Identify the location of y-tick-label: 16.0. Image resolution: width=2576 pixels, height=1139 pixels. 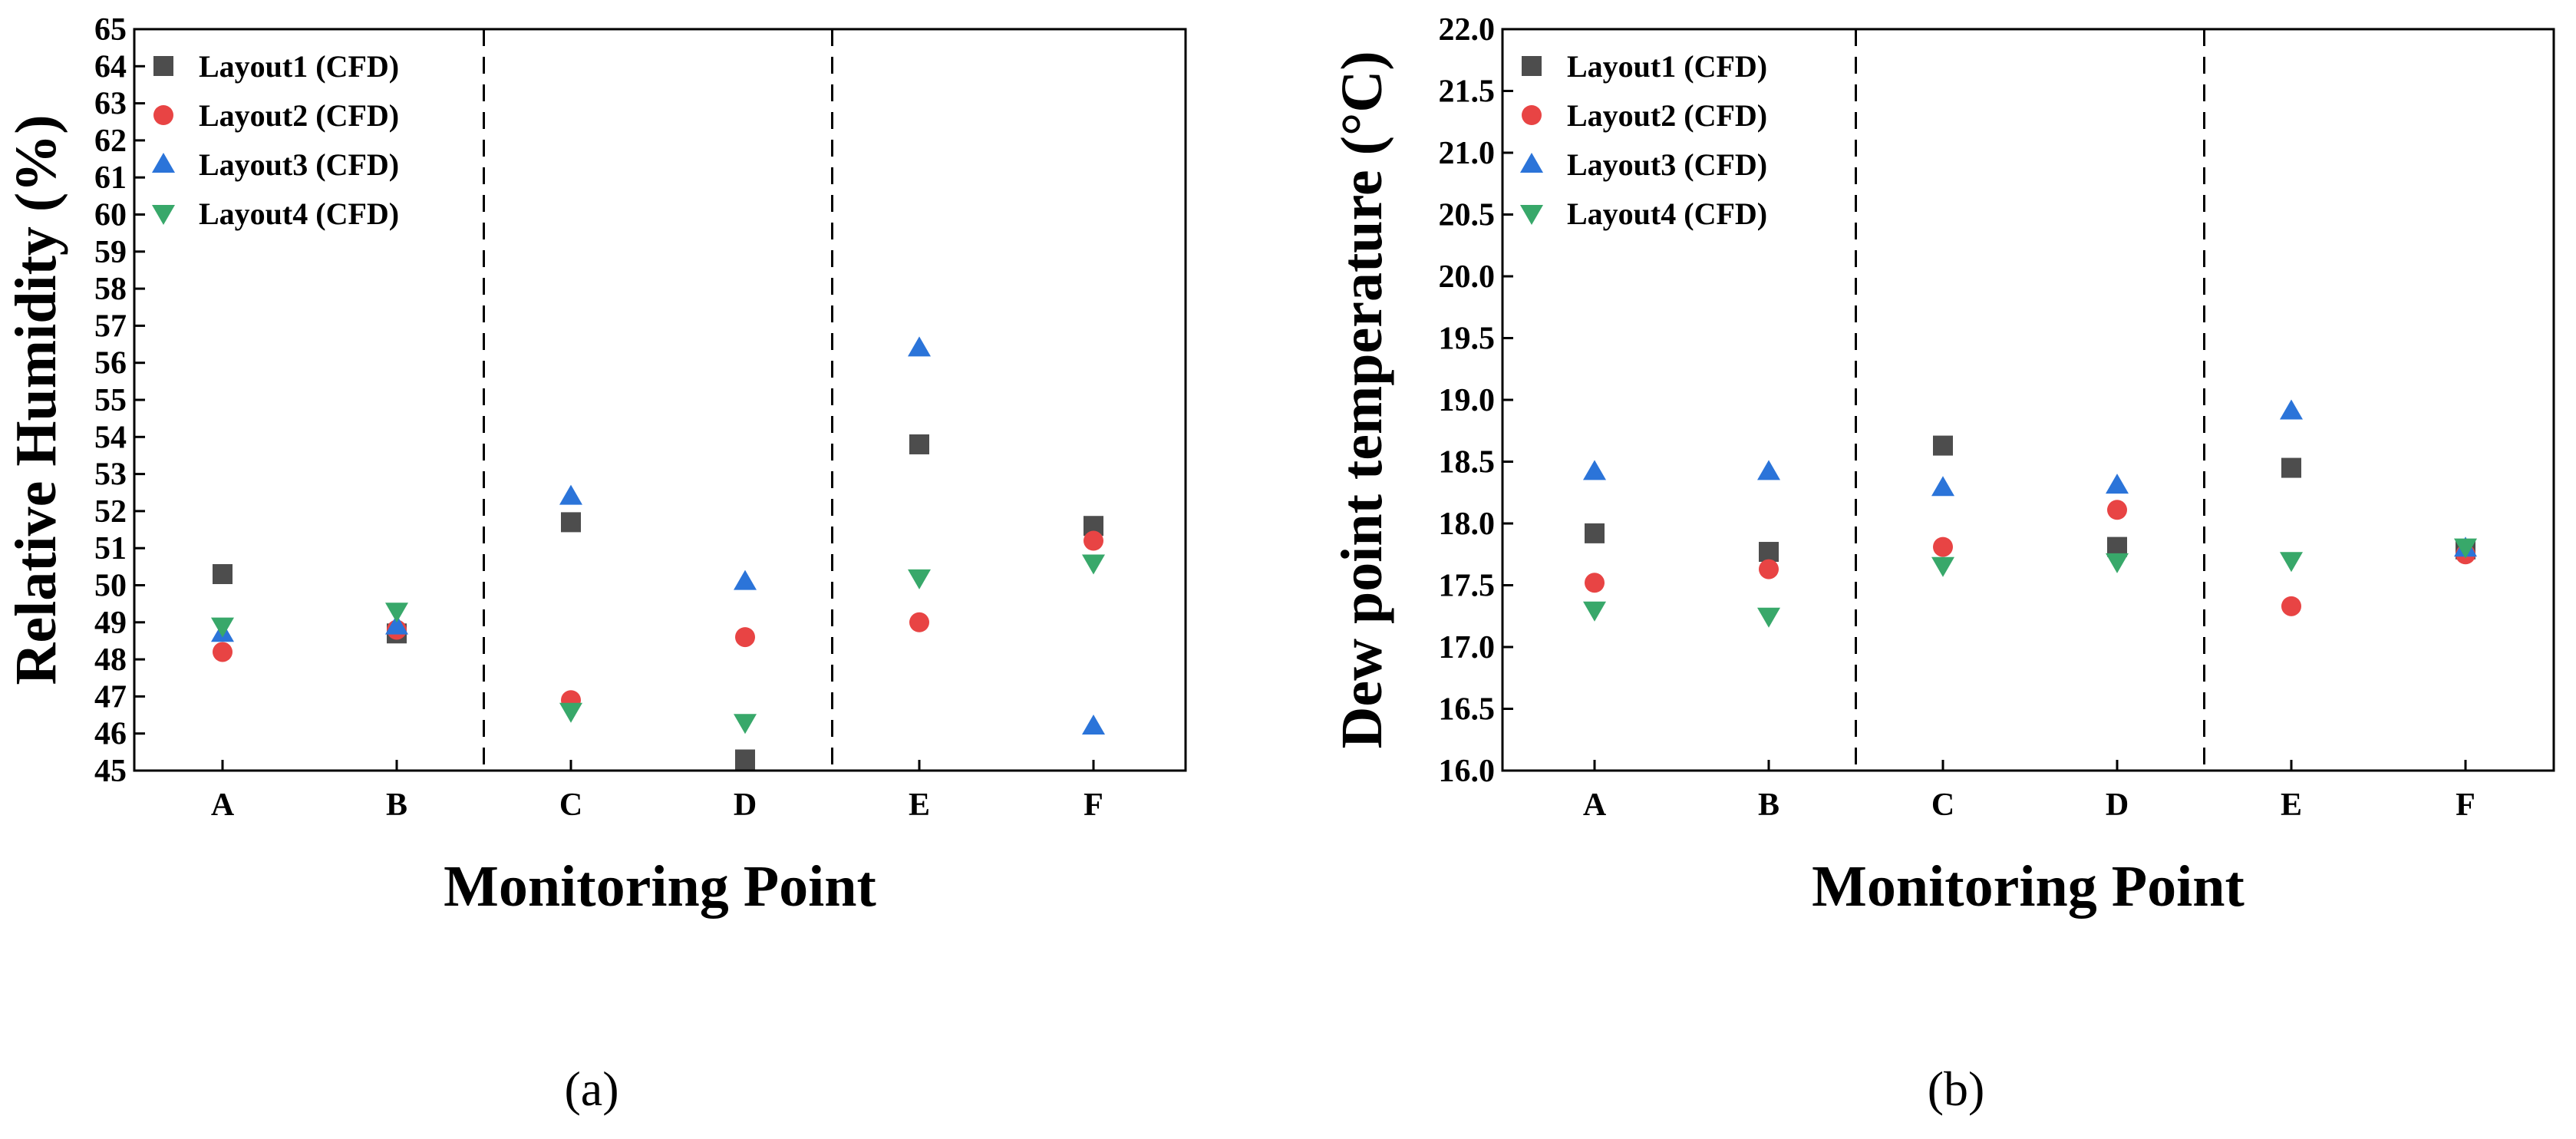
(1467, 772).